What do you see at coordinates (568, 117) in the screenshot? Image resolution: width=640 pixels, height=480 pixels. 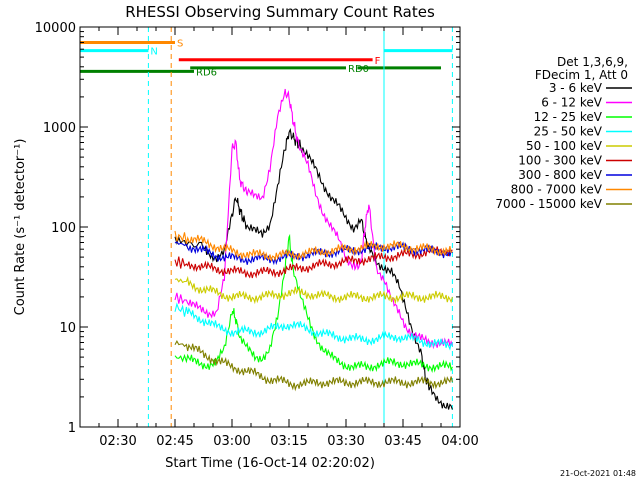 I see `legend-label-2: 12 - 25 keV` at bounding box center [568, 117].